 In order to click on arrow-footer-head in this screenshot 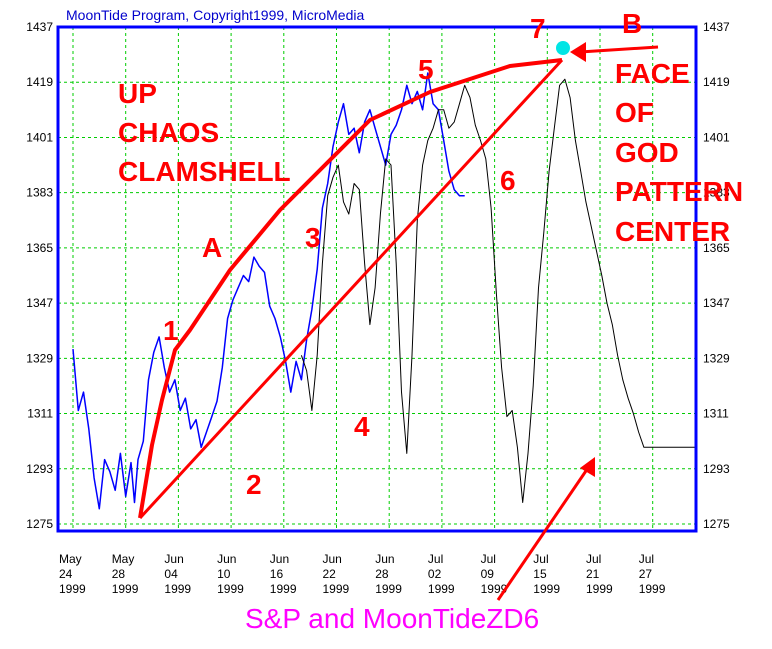, I will do `click(587, 467)`.